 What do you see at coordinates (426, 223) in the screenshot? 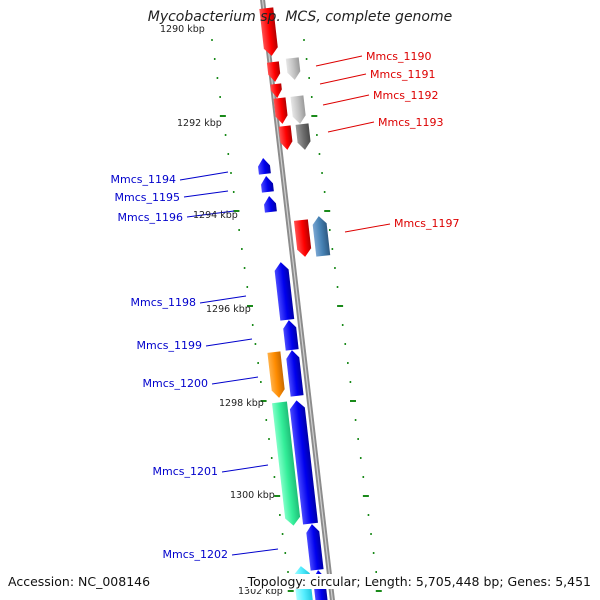
I see `gene-label: Mmcs_1197` at bounding box center [426, 223].